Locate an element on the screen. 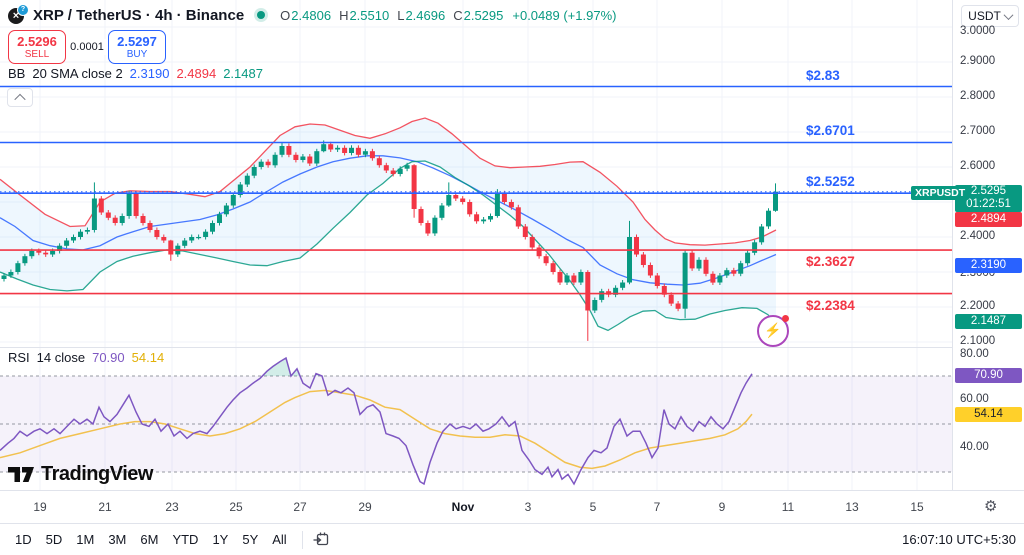 The height and width of the screenshot is (555, 1024). sell-button: 2.5296 SELL is located at coordinates (37, 47).